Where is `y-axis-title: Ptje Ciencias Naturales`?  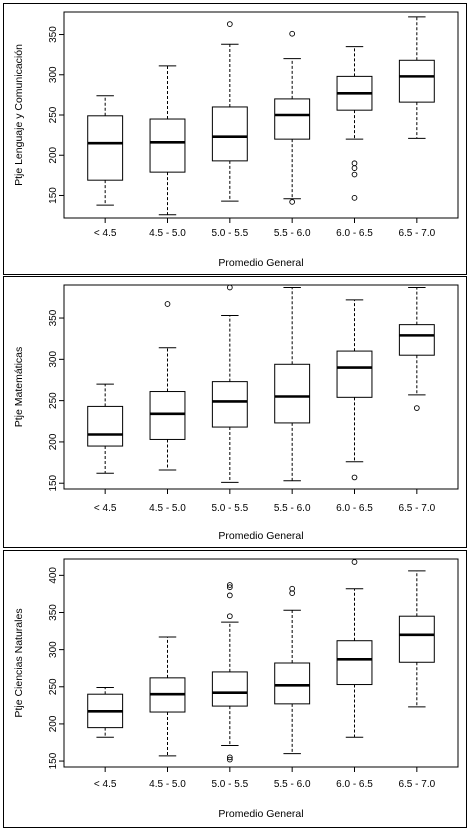 y-axis-title: Ptje Ciencias Naturales is located at coordinates (19, 662).